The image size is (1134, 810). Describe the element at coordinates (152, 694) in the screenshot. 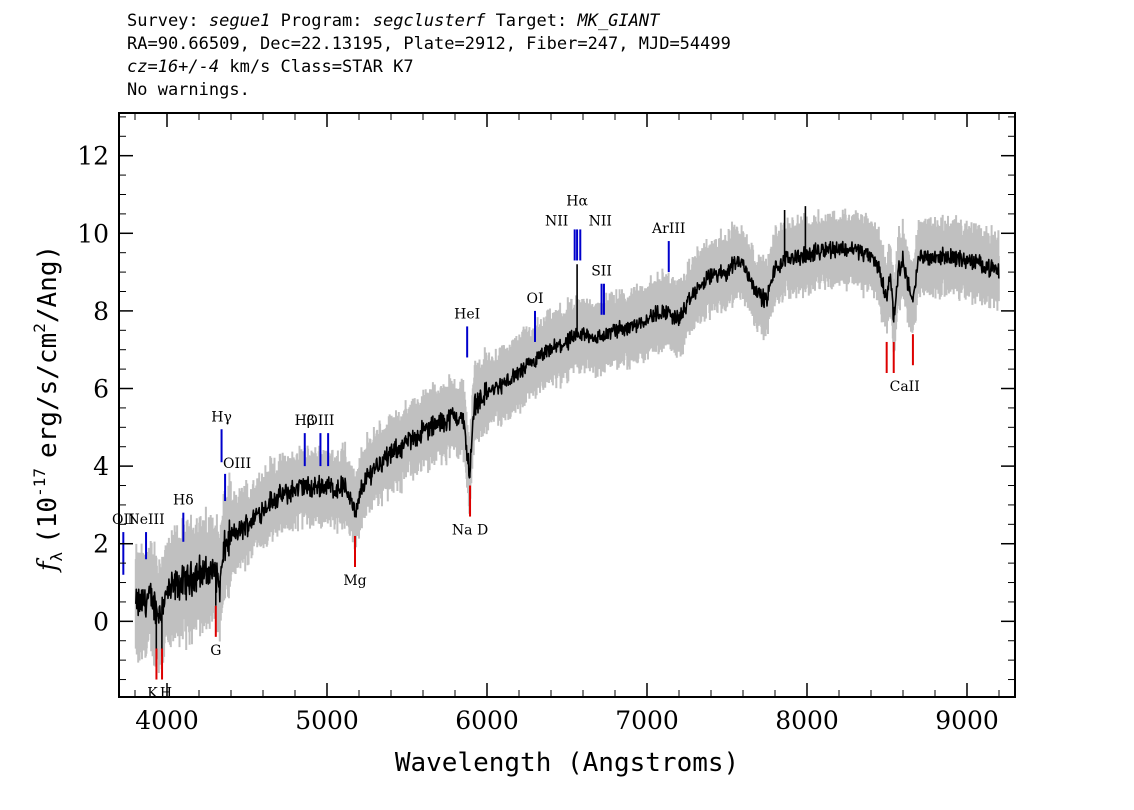

I see `absorption-line-label: K` at that location.